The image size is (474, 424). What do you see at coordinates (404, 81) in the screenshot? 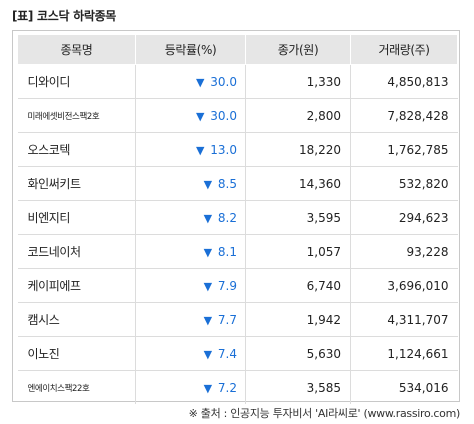
I see `volume: 4,850,813` at bounding box center [404, 81].